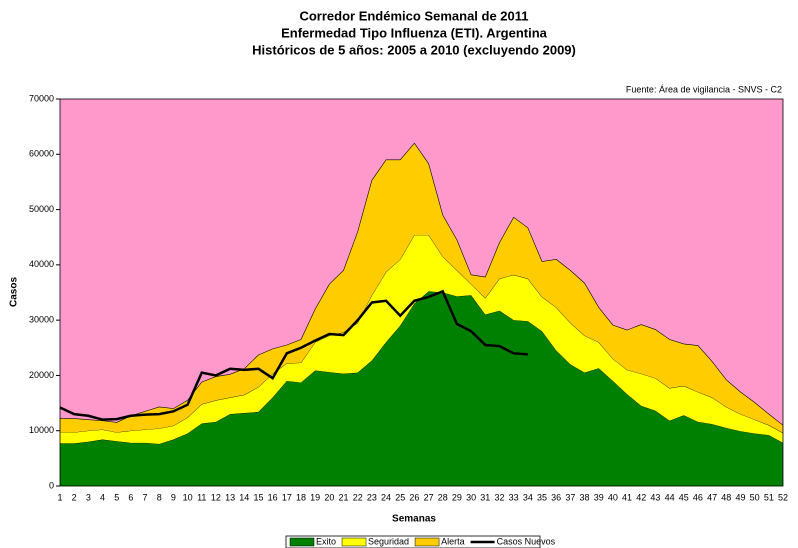 The height and width of the screenshot is (548, 798). I want to click on x-tick-label: 10, so click(188, 497).